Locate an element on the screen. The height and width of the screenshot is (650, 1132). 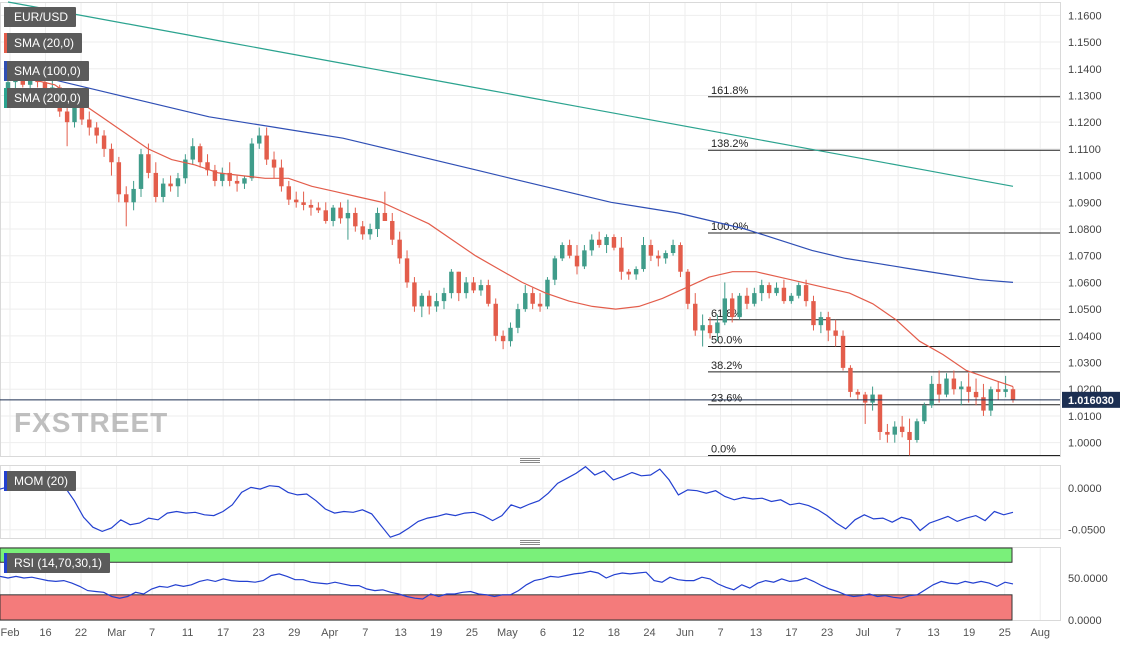
watermark-logo: FXSTREET is located at coordinates (91, 422).